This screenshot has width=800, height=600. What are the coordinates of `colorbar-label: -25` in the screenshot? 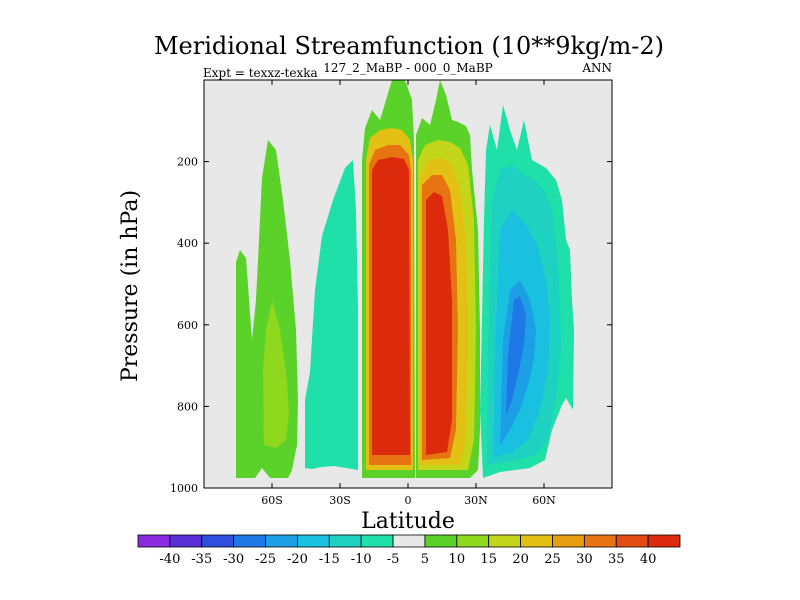 It's located at (265, 559).